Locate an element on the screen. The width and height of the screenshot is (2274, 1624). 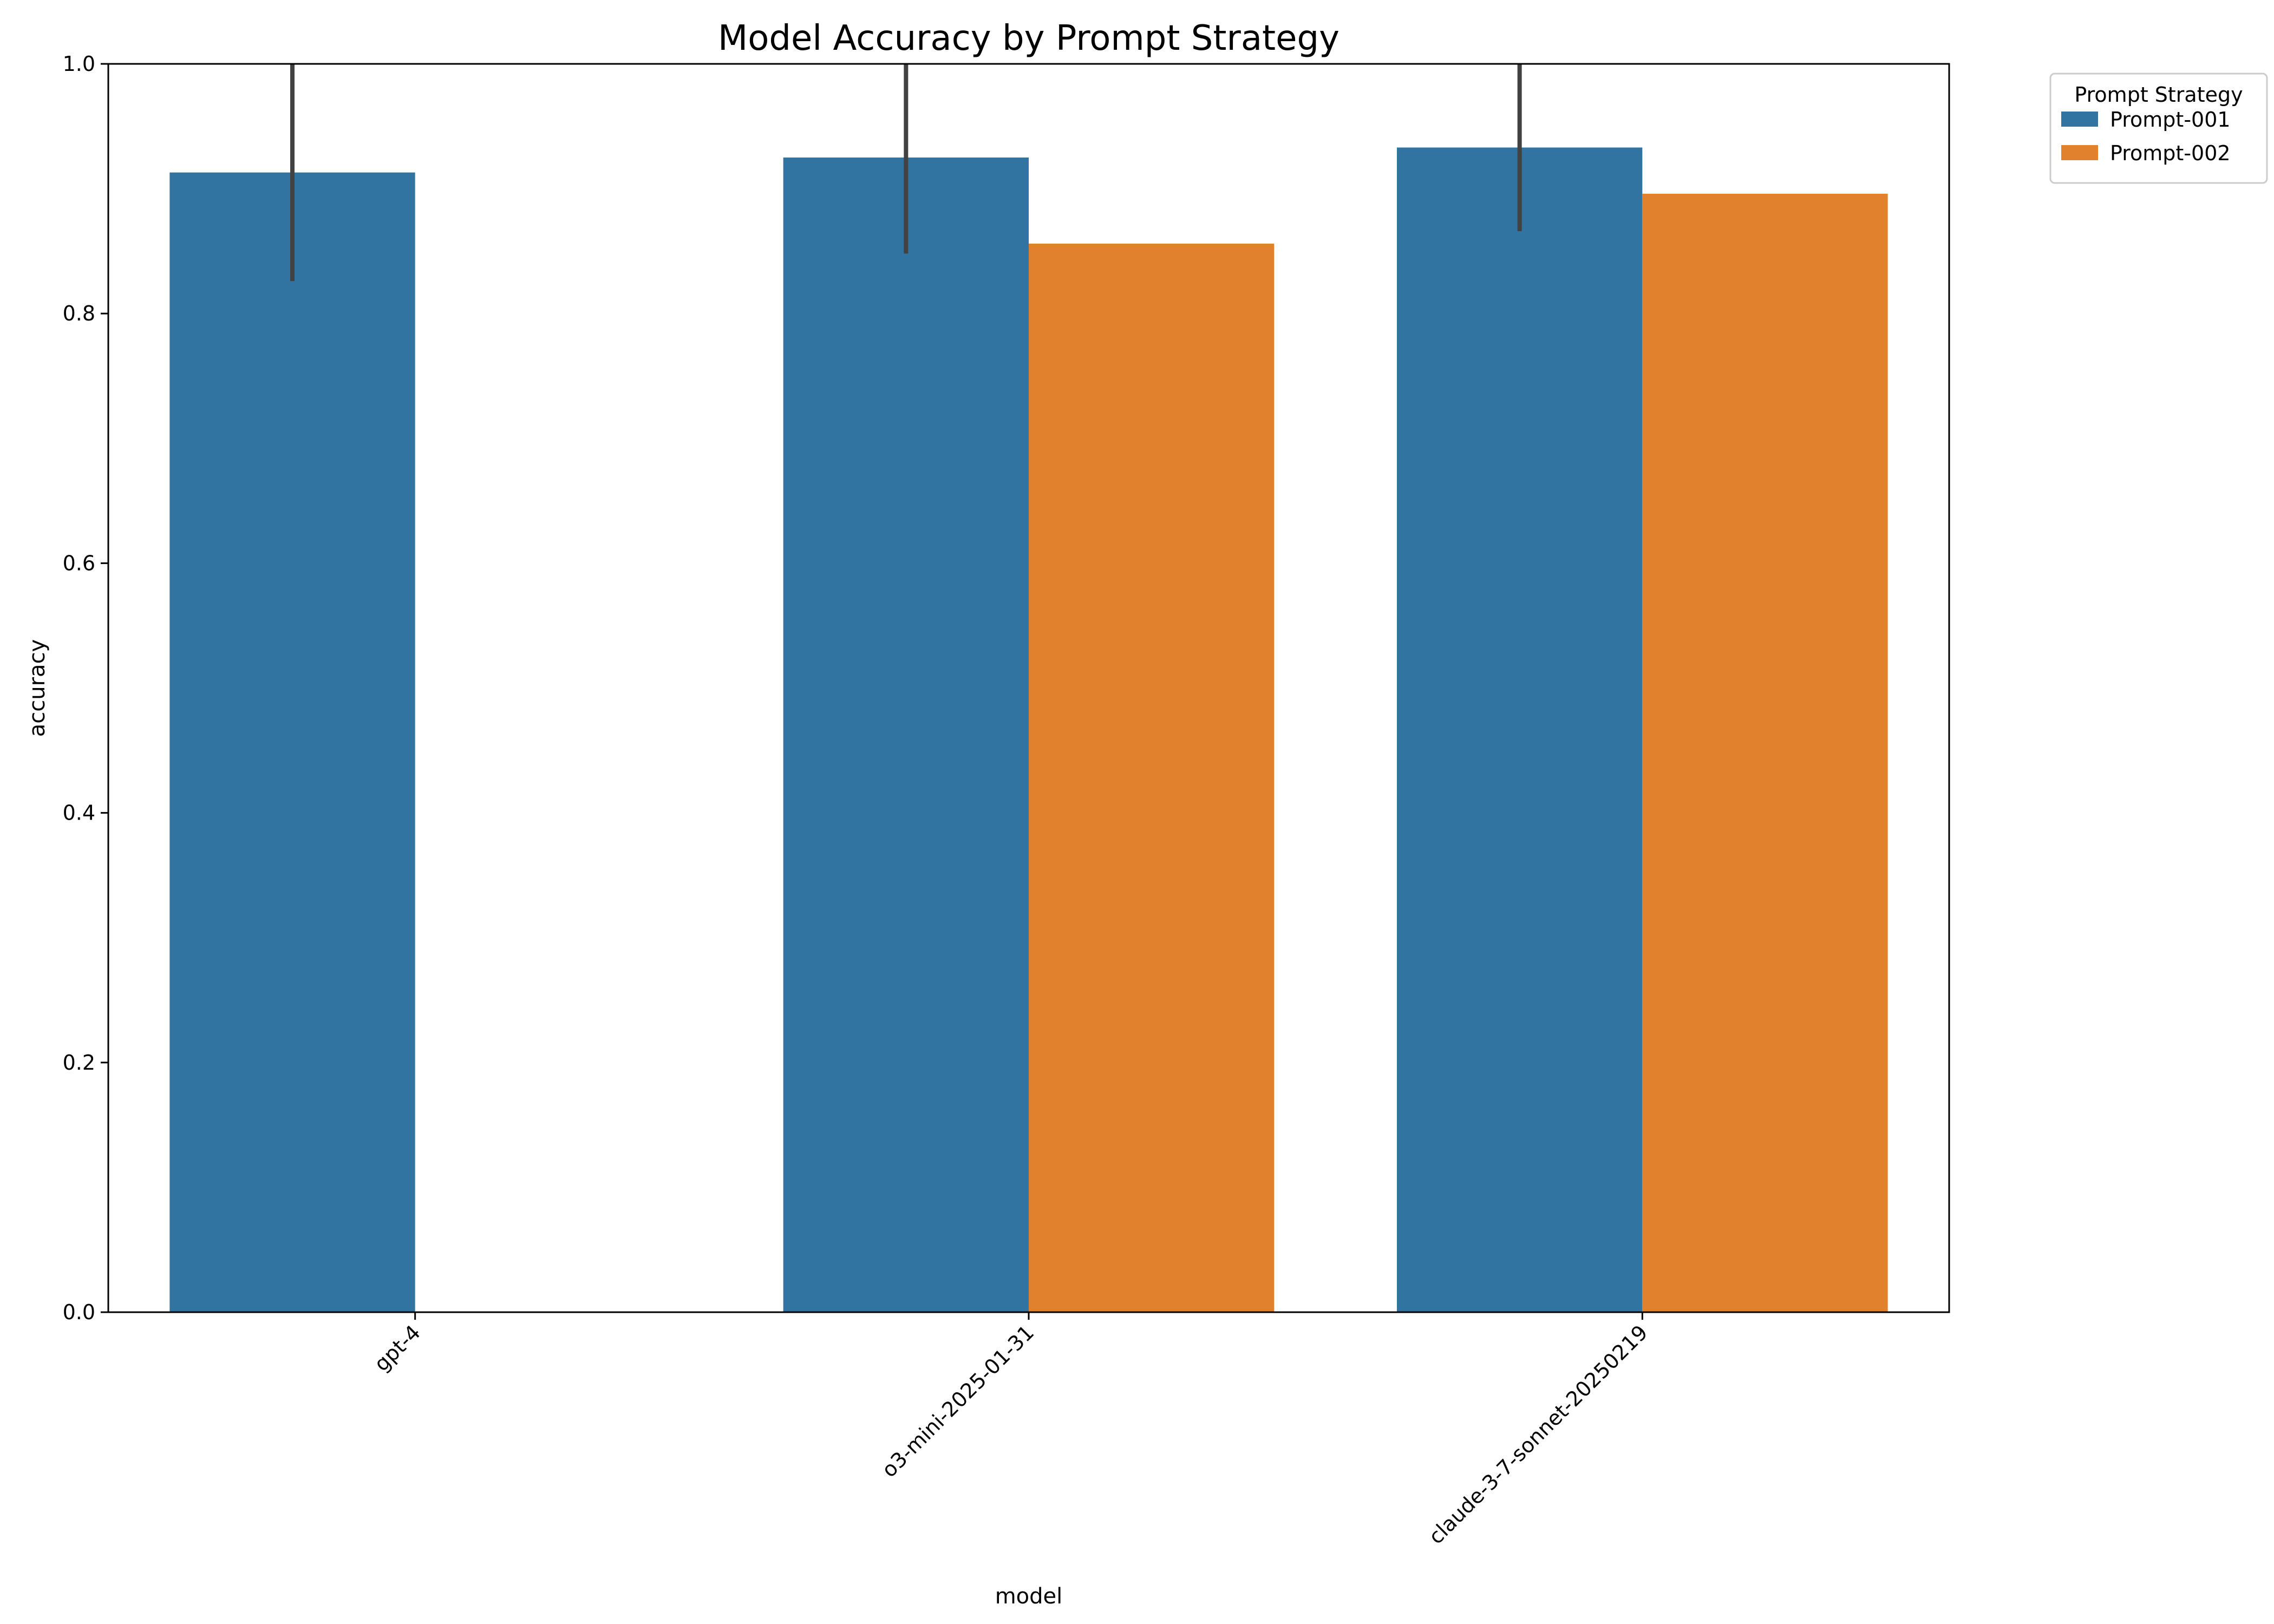
y-axis: 0.0 0.2 0.4 0.6 0.8 1.0 is located at coordinates (86, 688).